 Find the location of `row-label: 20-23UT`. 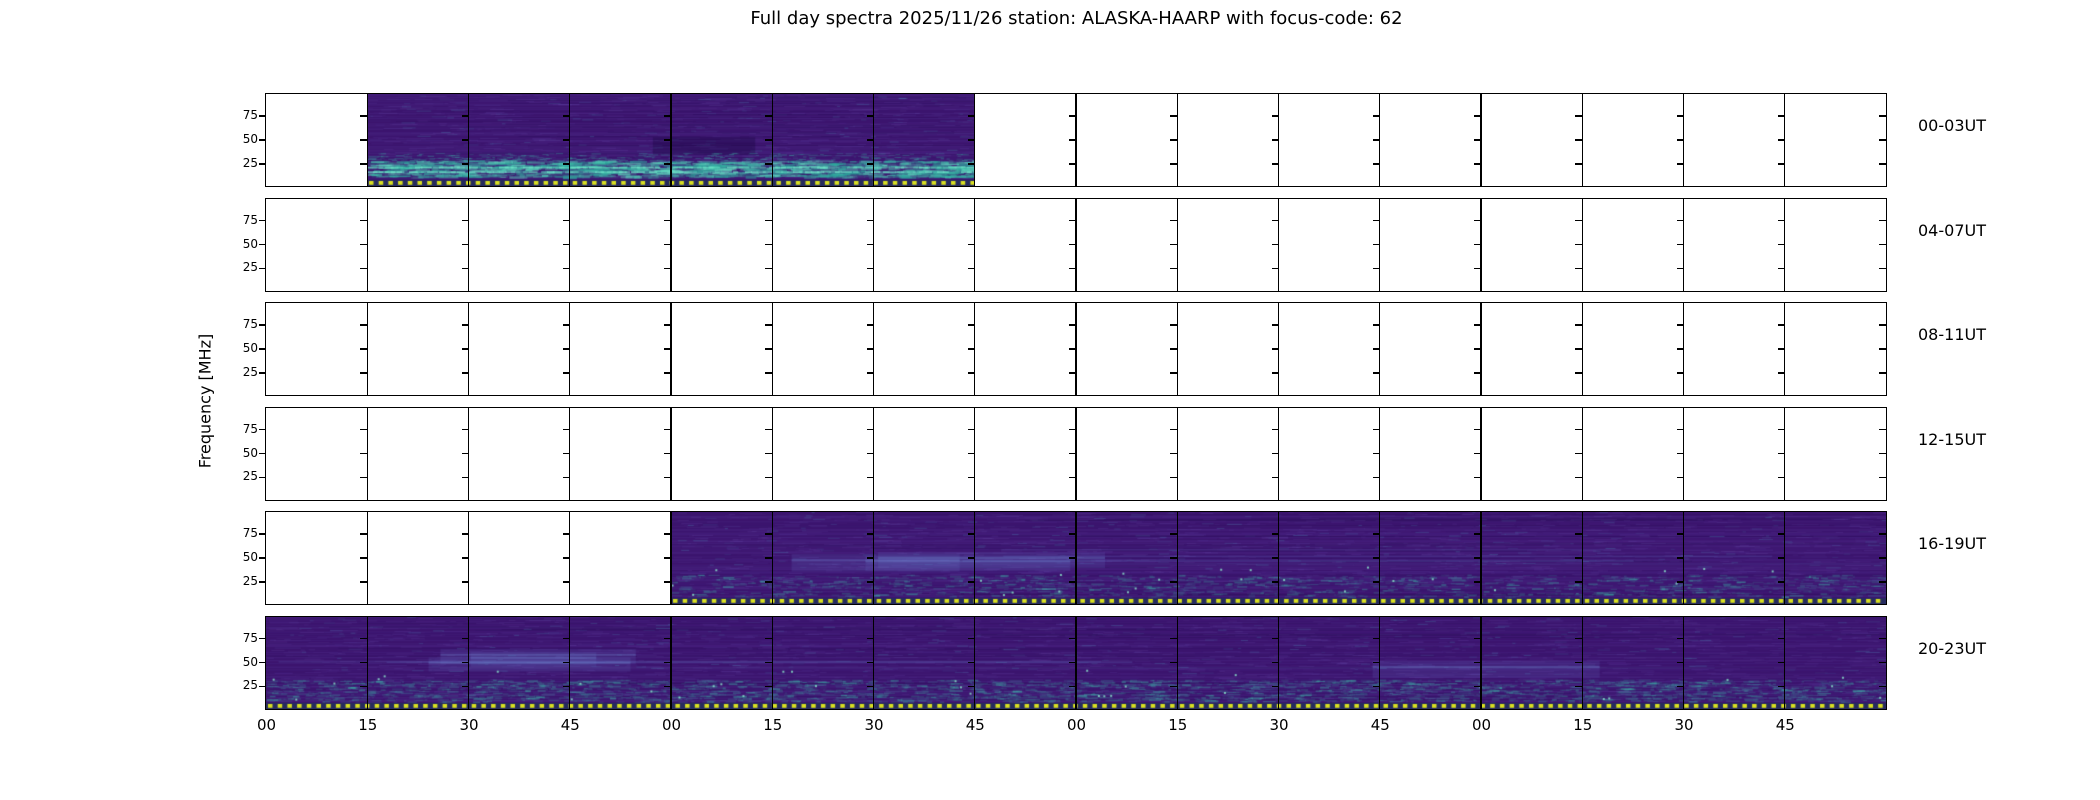

row-label: 20-23UT is located at coordinates (1952, 648).